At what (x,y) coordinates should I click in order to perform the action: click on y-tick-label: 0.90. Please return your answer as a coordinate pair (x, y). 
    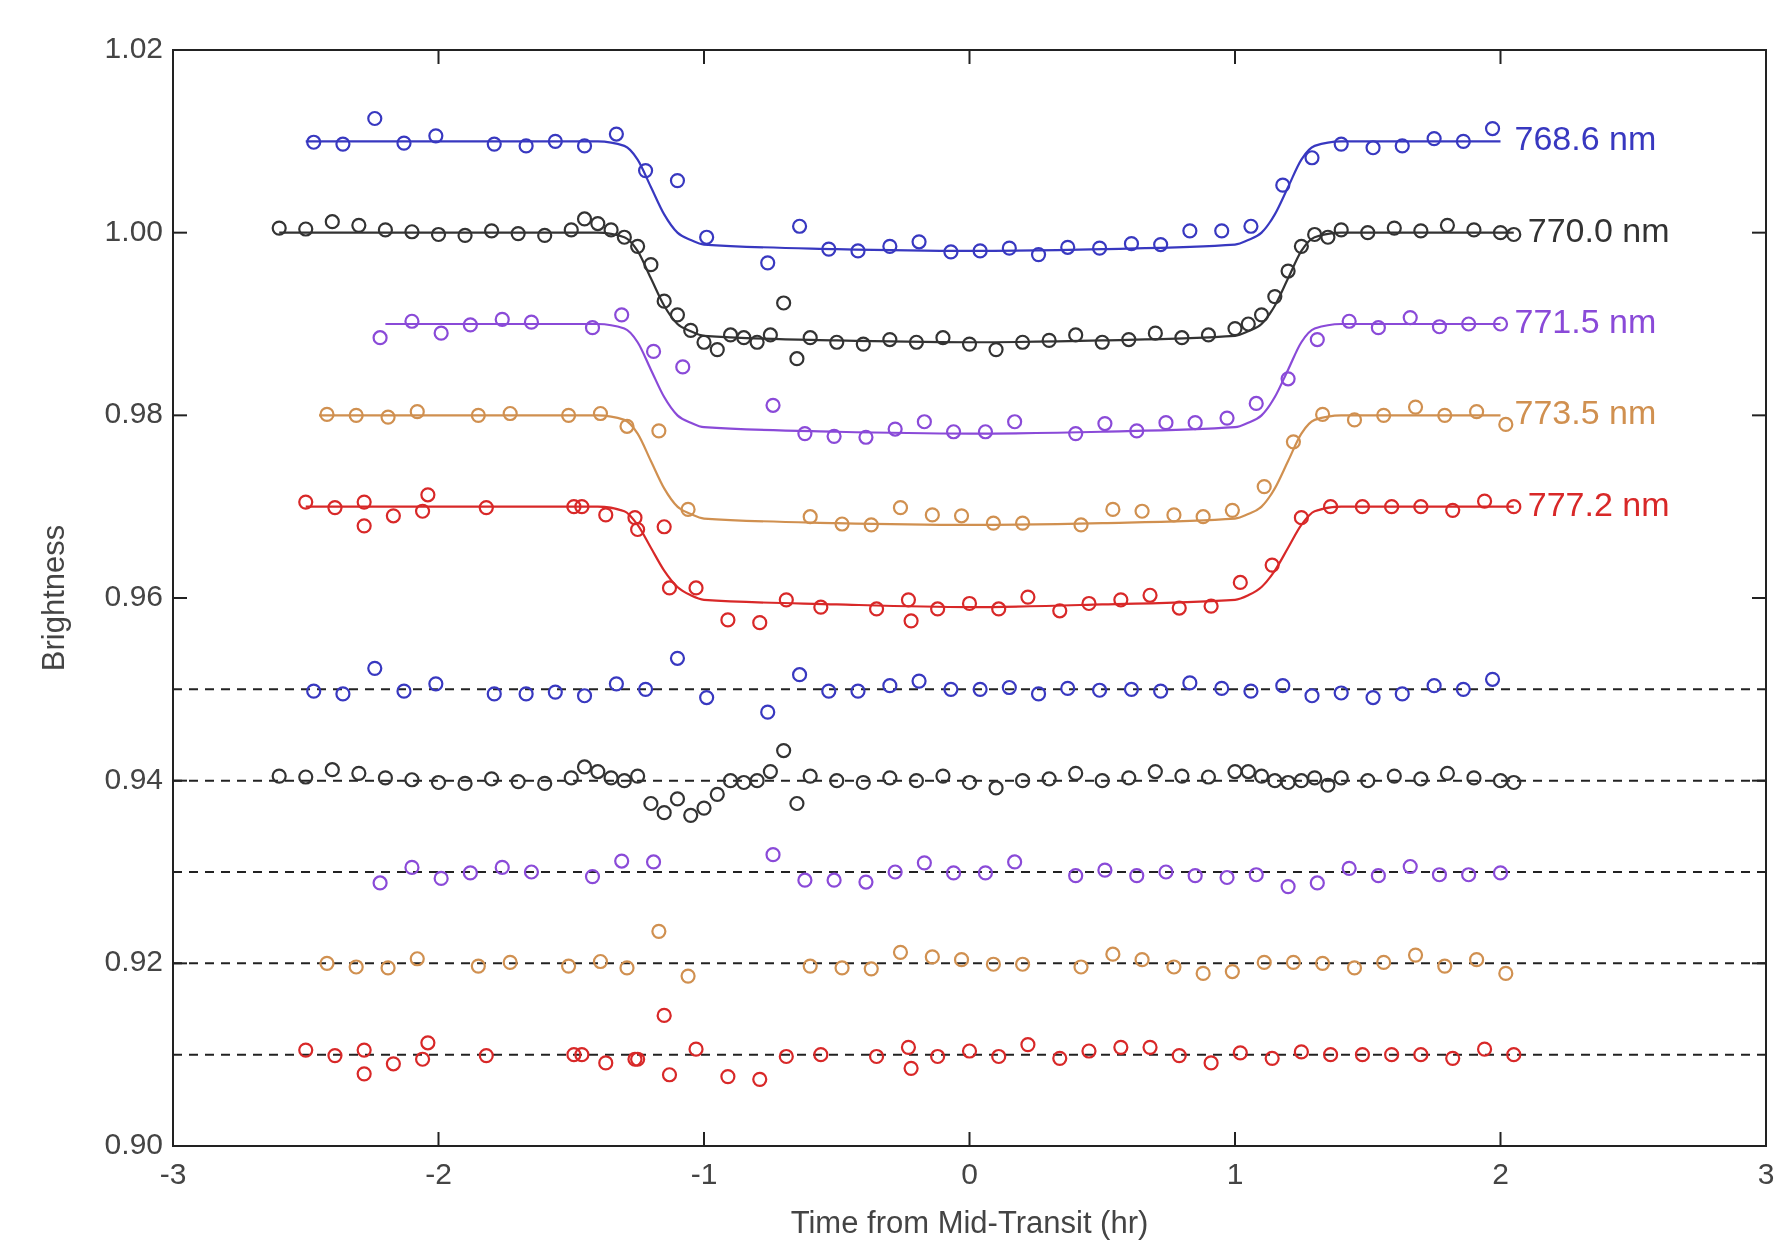
    Looking at the image, I should click on (133, 1143).